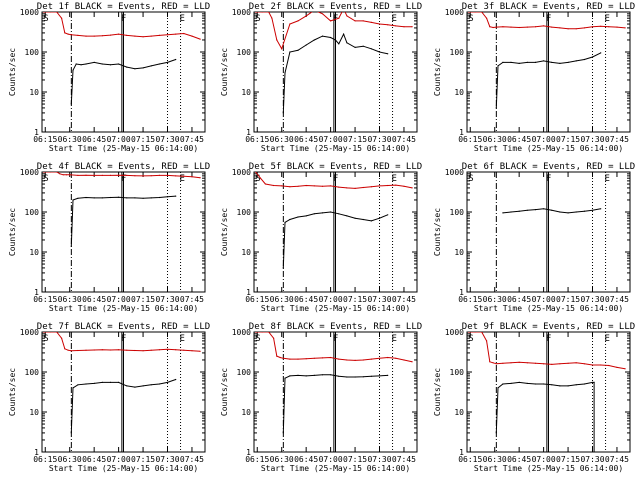 This screenshot has width=640, height=480. Describe the element at coordinates (167, 459) in the screenshot. I see `x-tick-label: 07:30` at that location.